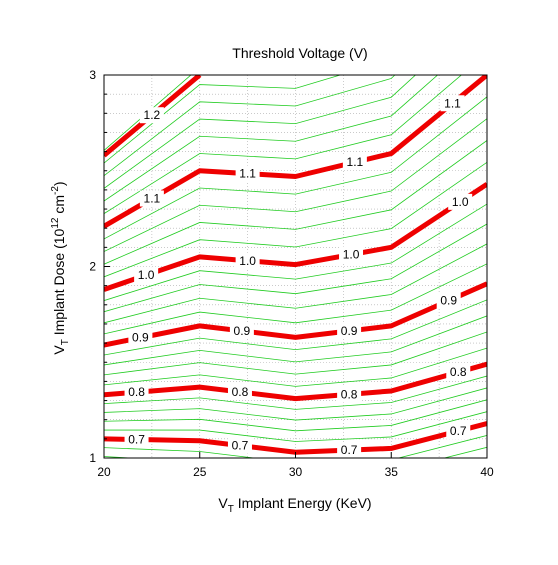 This screenshot has width=558, height=565. What do you see at coordinates (92, 458) in the screenshot?
I see `y-tick-label: 1` at bounding box center [92, 458].